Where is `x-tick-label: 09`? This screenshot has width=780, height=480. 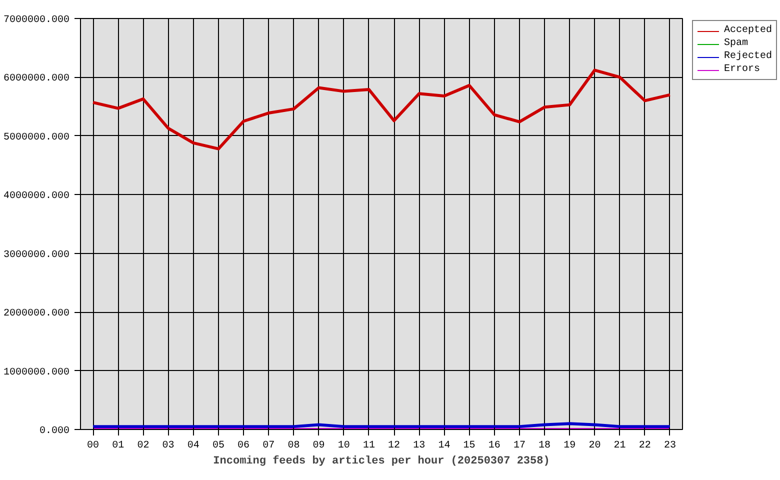
x-tick-label: 09 is located at coordinates (318, 446).